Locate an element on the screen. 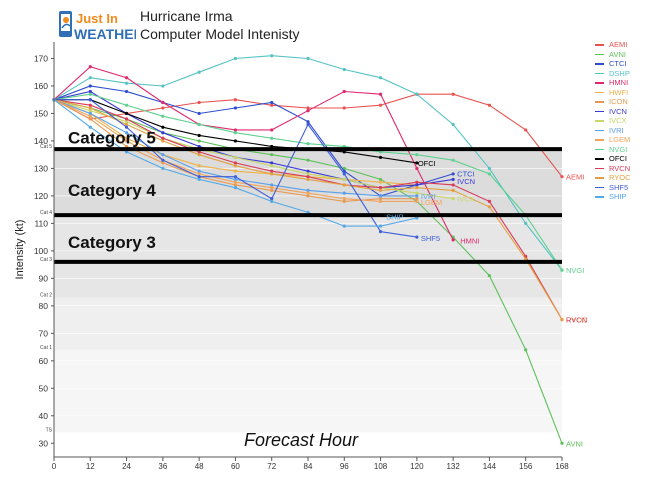 The width and height of the screenshot is (650, 481). x-axis-title: Forecast Hour is located at coordinates (301, 440).